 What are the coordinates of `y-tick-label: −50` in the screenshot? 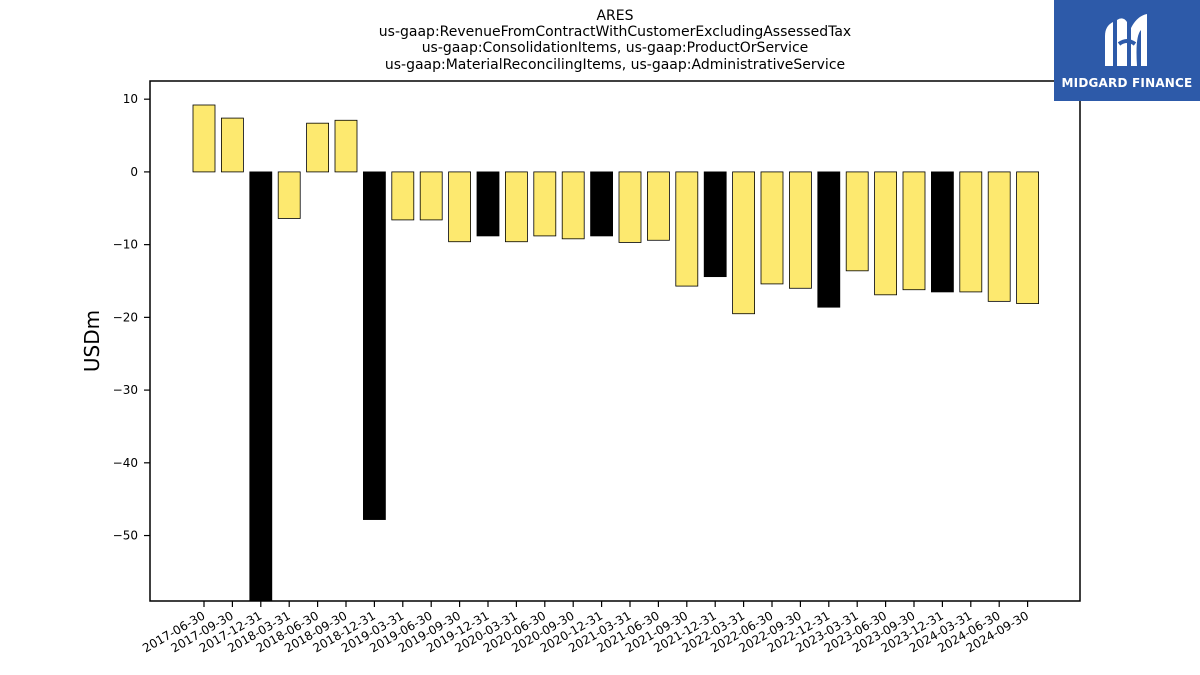 It's located at (125, 536).